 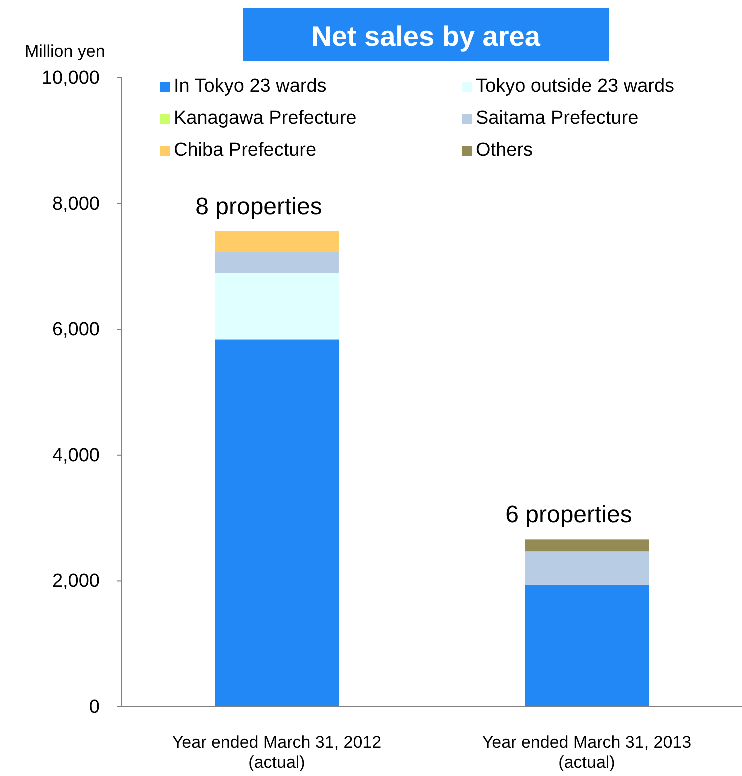 I want to click on legend-label: In Tokyo 23 wards, so click(x=250, y=86).